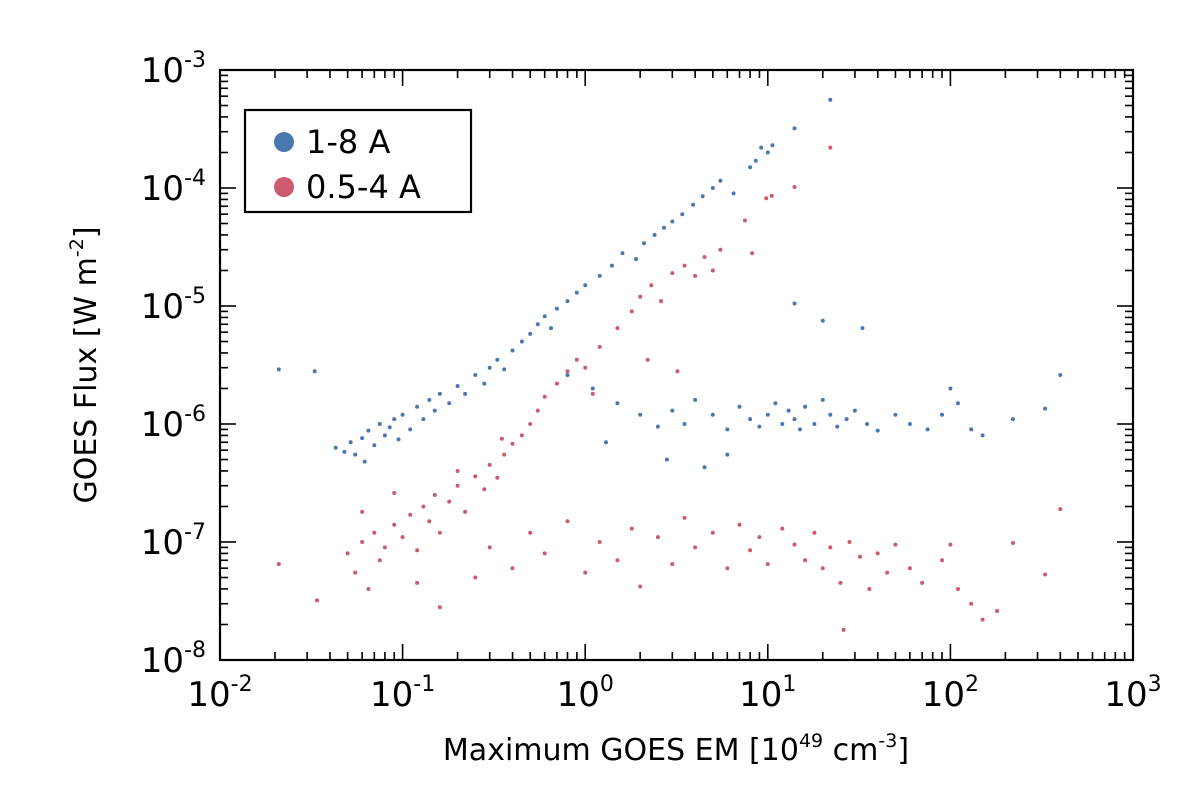  I want to click on x-axis-label-mid: cm, so click(850, 750).